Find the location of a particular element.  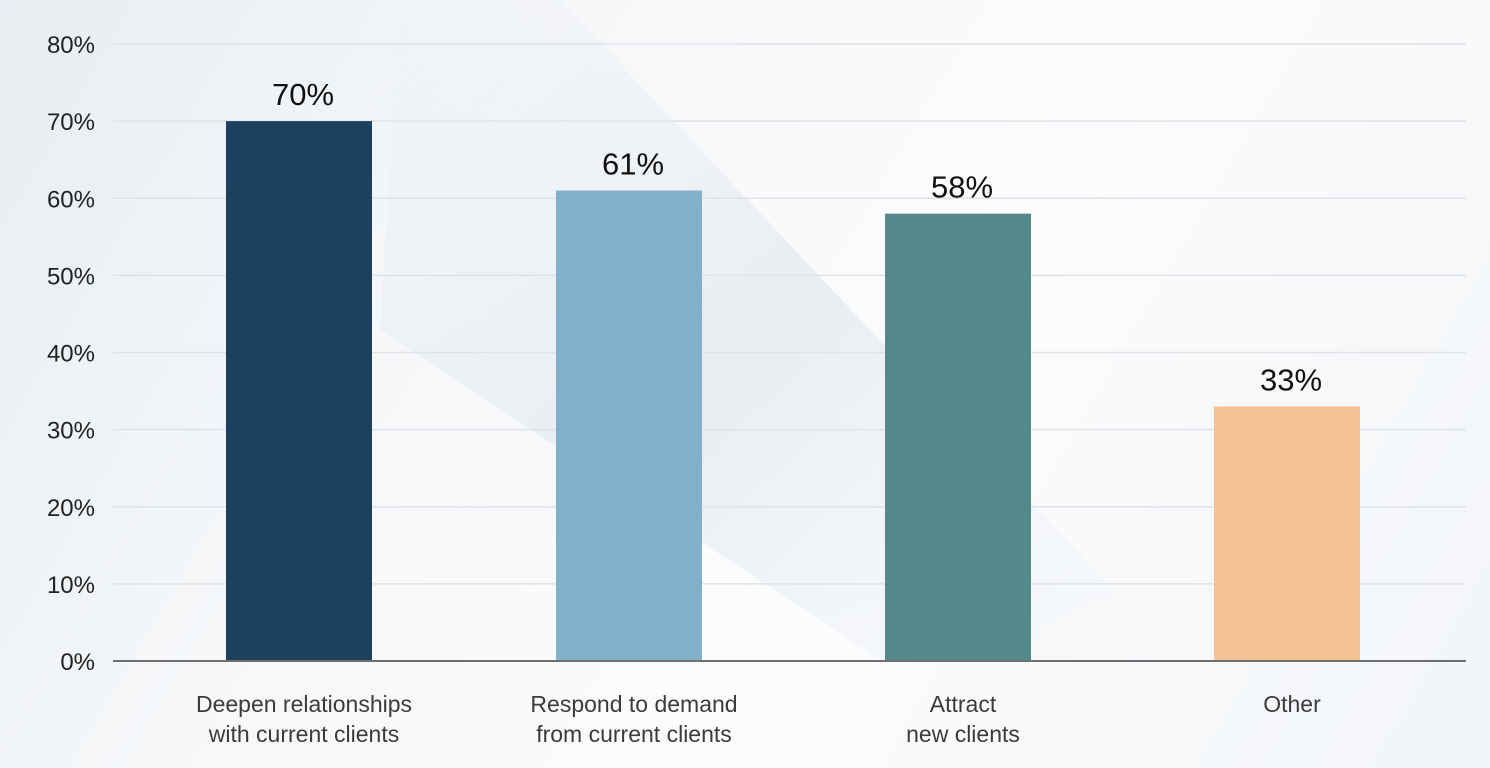

x-category-label: Respond to demand is located at coordinates (633, 704).